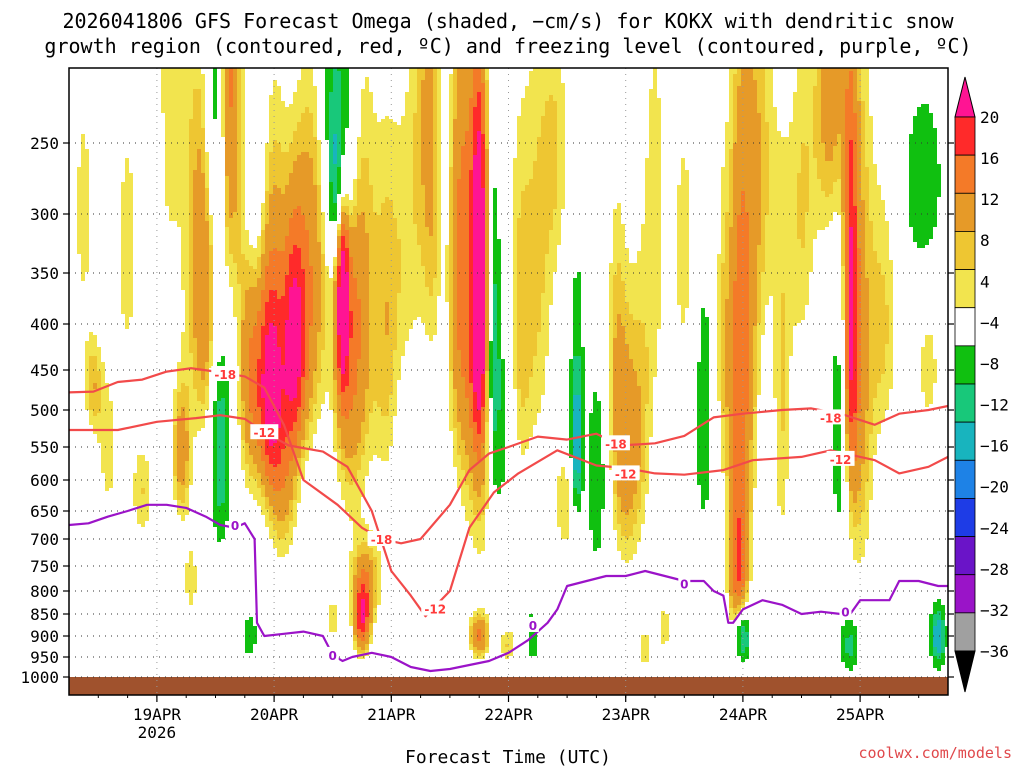 This screenshot has height=768, width=1024. I want to click on colorbar: 20 16 12 8 4 −4 −8 −12 −16 −20 −24 −28 −32 −36, so click(981, 384).